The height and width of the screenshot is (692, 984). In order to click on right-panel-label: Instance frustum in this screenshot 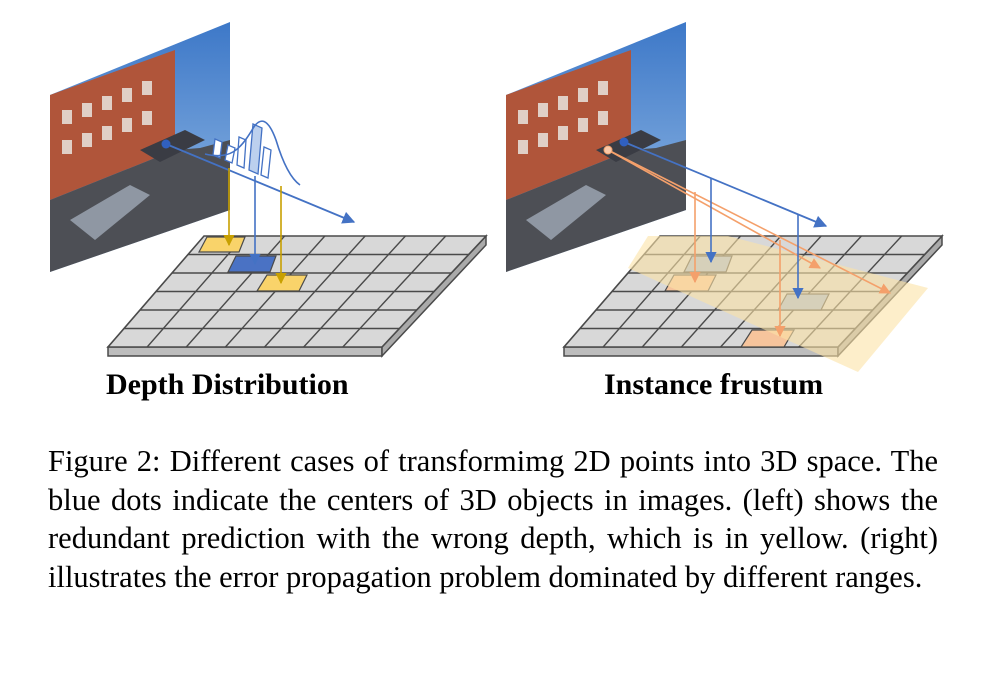, I will do `click(714, 384)`.